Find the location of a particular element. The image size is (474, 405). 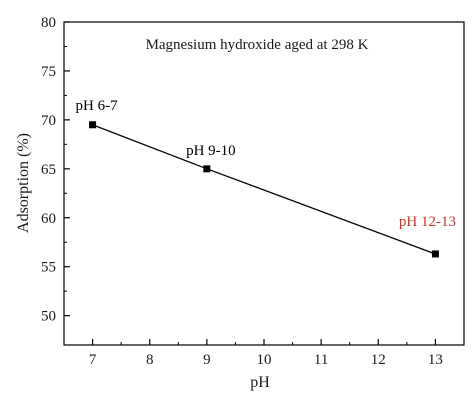

x-axis-ticks: 7 8 9 10 11 12 13 is located at coordinates (266, 353).